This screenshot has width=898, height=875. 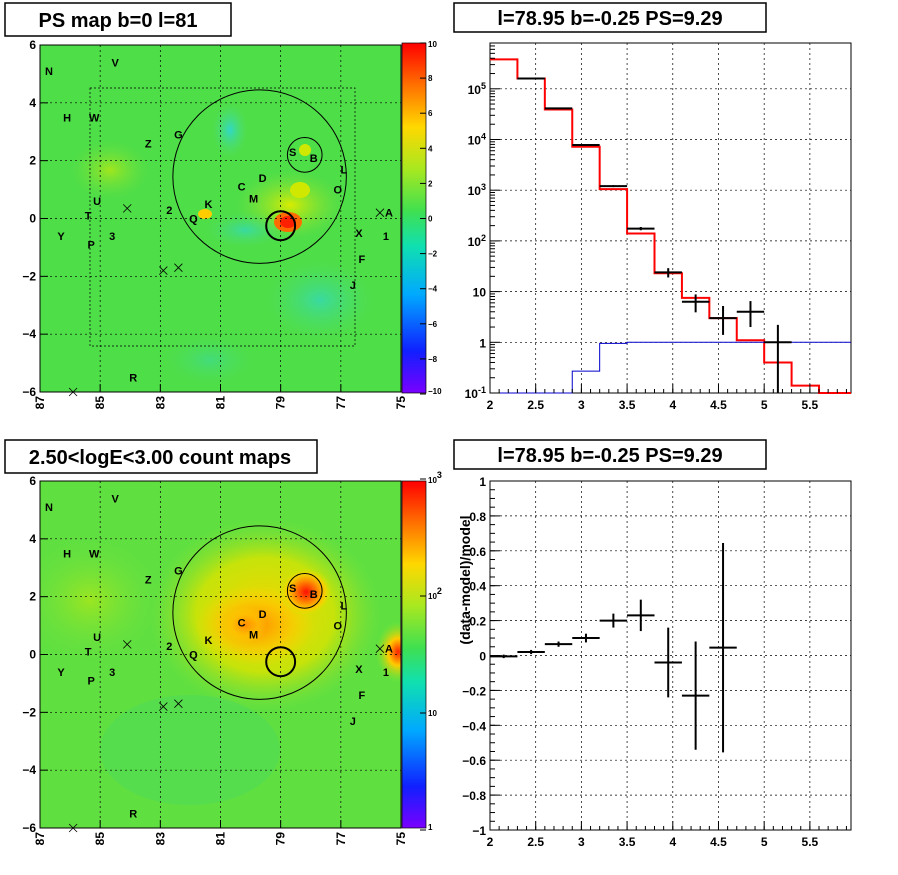 I want to click on source-label: Z, so click(x=148, y=580).